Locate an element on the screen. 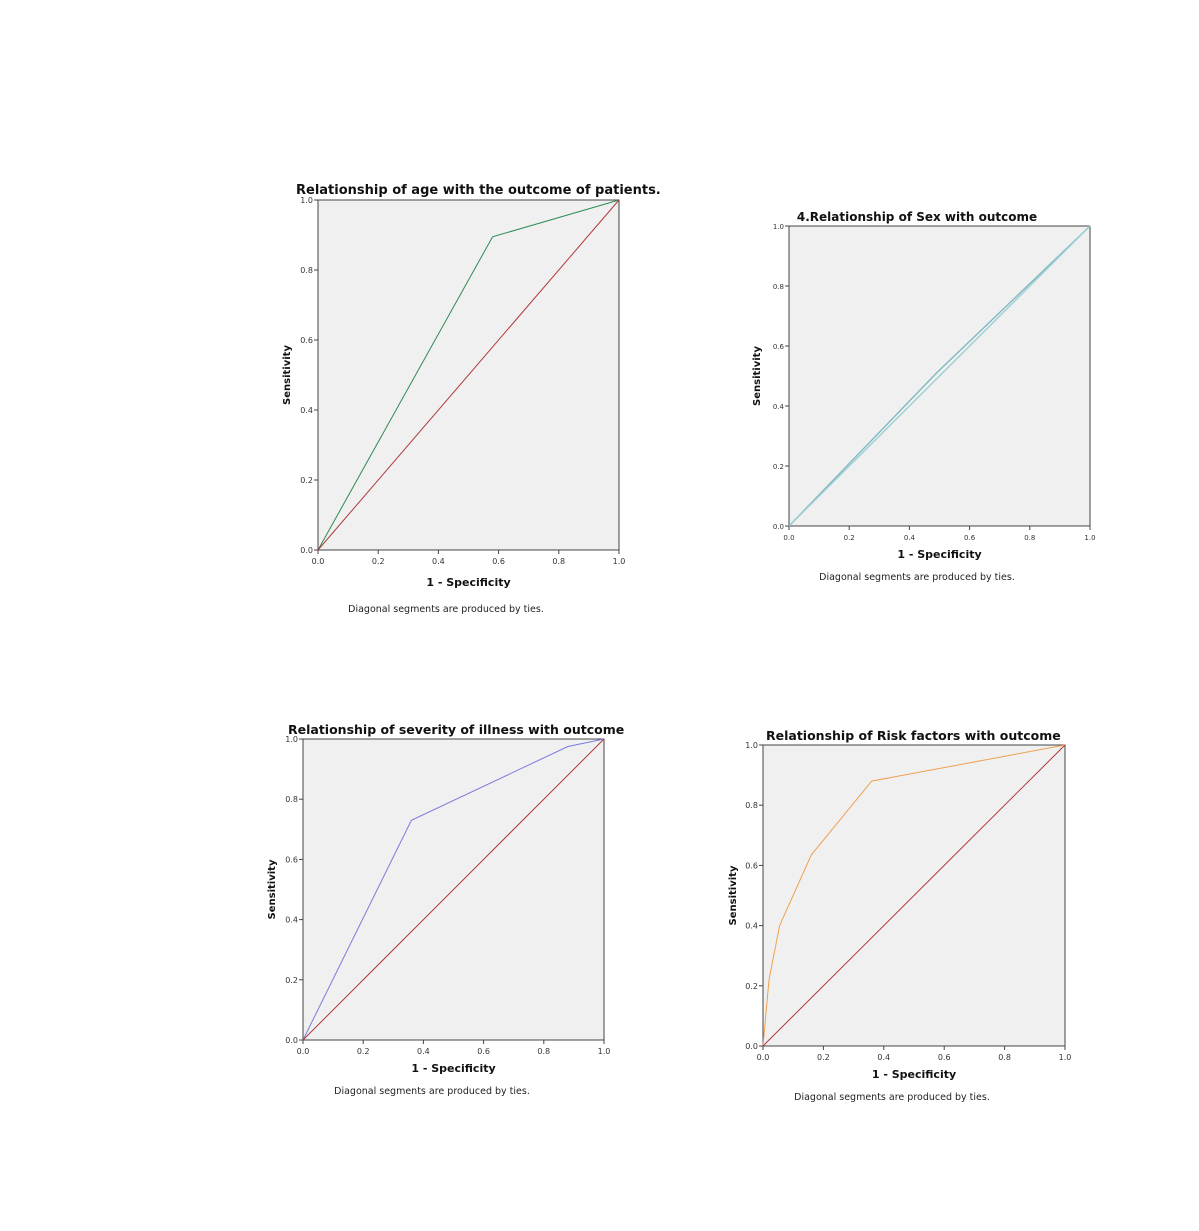 This screenshot has width=1199, height=1231. chart-2-x-tick-label-5: 1.0 is located at coordinates (604, 1051).